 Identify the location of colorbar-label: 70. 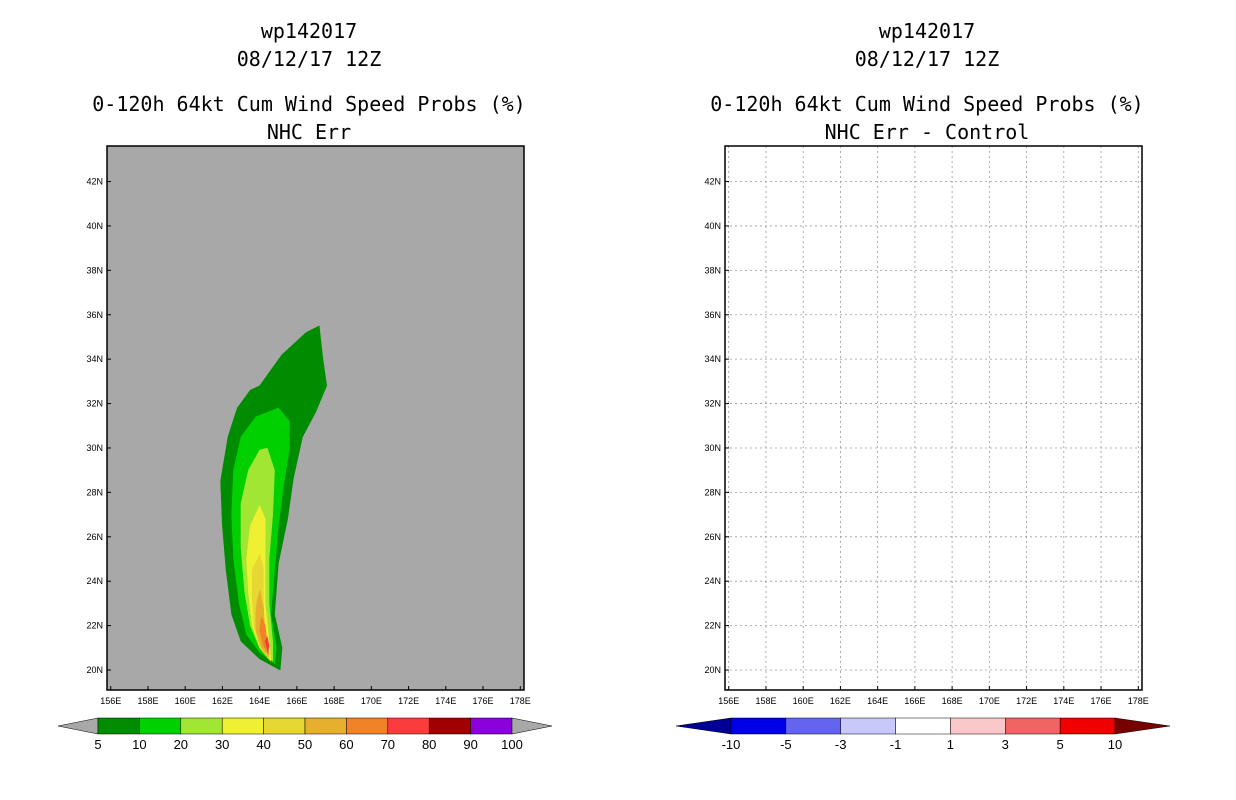
(388, 744).